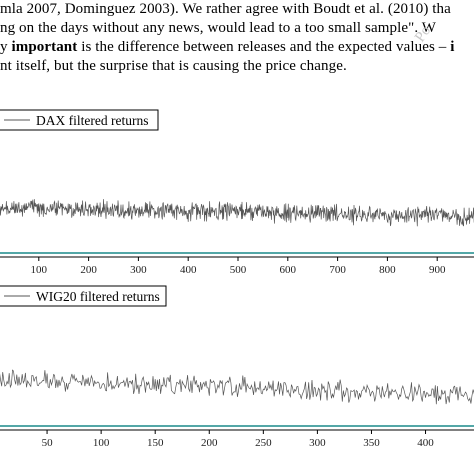 The width and height of the screenshot is (474, 468). Describe the element at coordinates (452, 47) in the screenshot. I see `bold-emphasis: i` at that location.